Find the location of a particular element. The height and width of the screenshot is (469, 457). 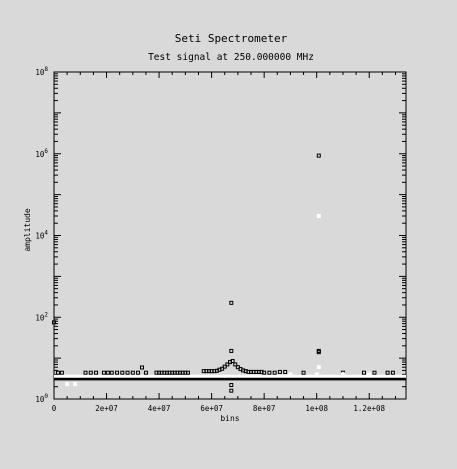

x-tick-label: 6e+07 is located at coordinates (211, 408).